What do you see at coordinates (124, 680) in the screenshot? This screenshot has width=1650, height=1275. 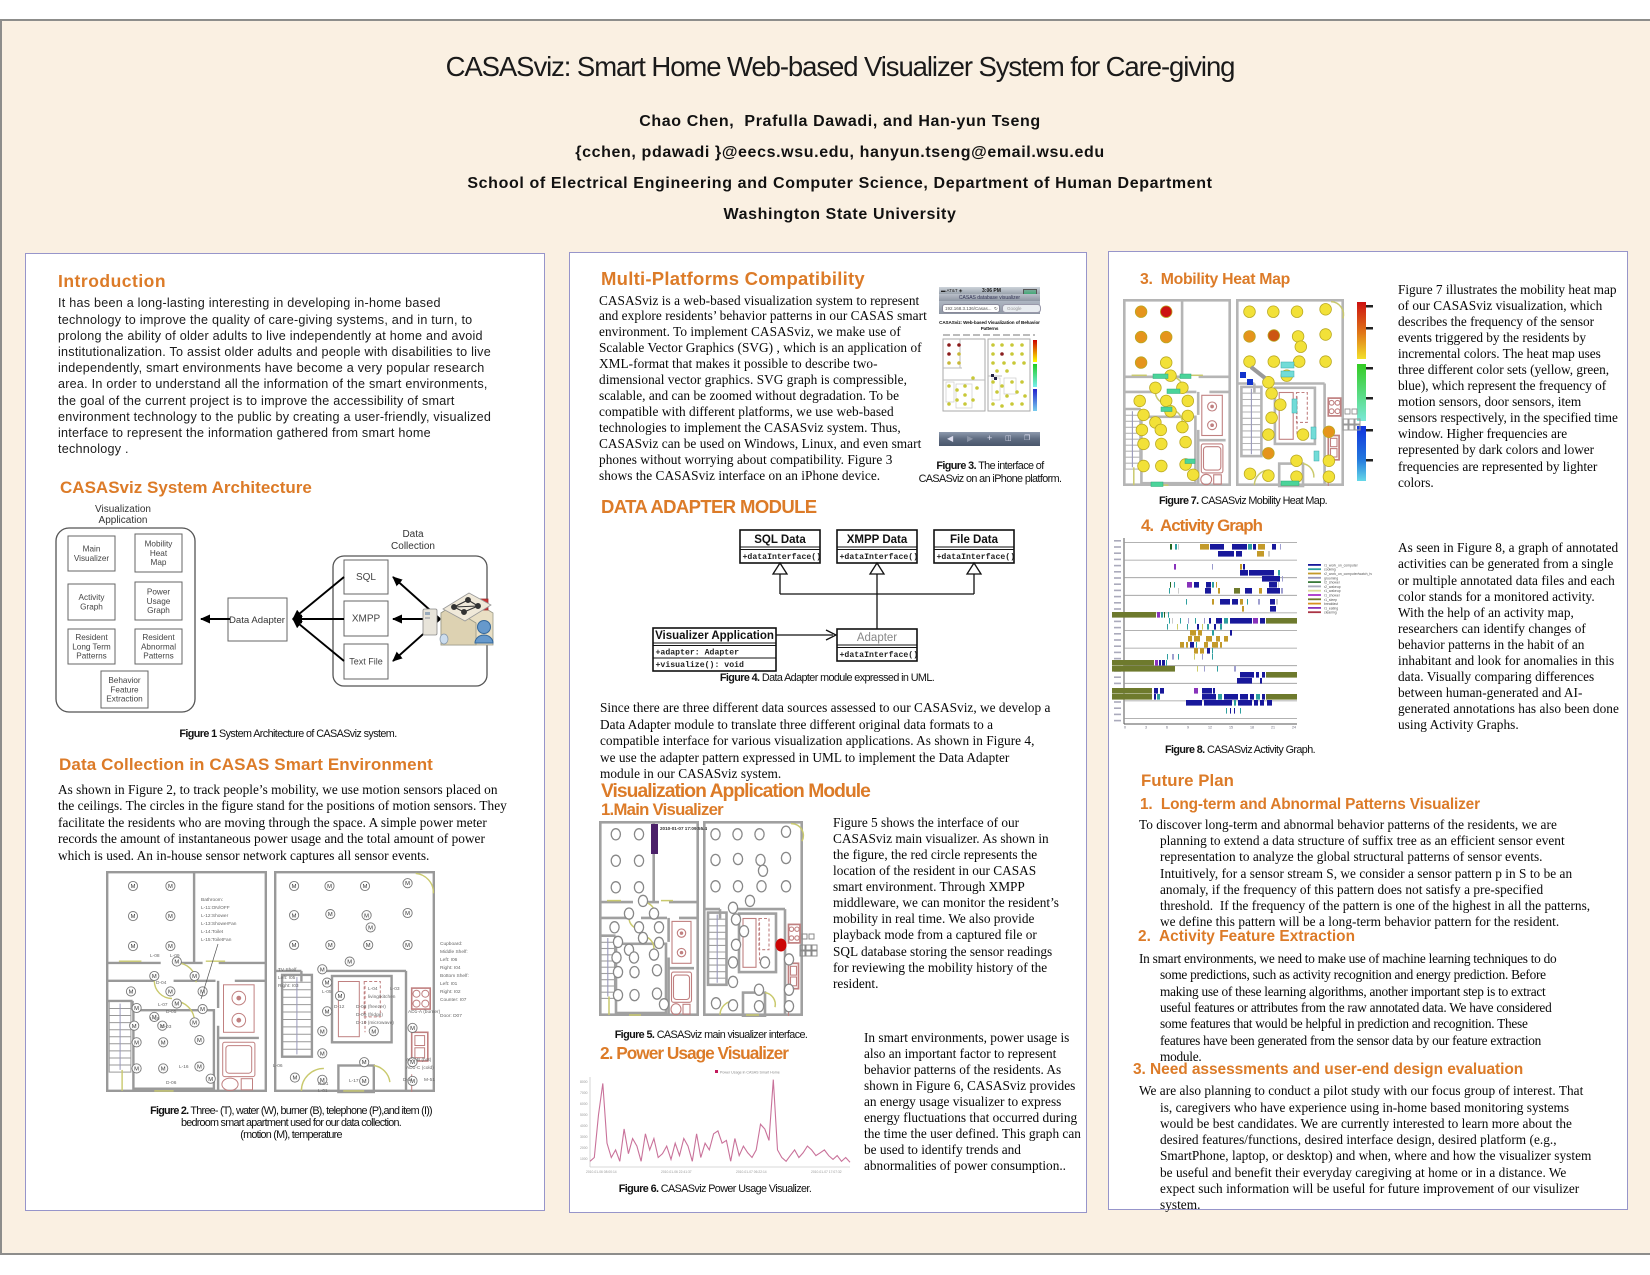 I see `svg-text: Behavior` at bounding box center [124, 680].